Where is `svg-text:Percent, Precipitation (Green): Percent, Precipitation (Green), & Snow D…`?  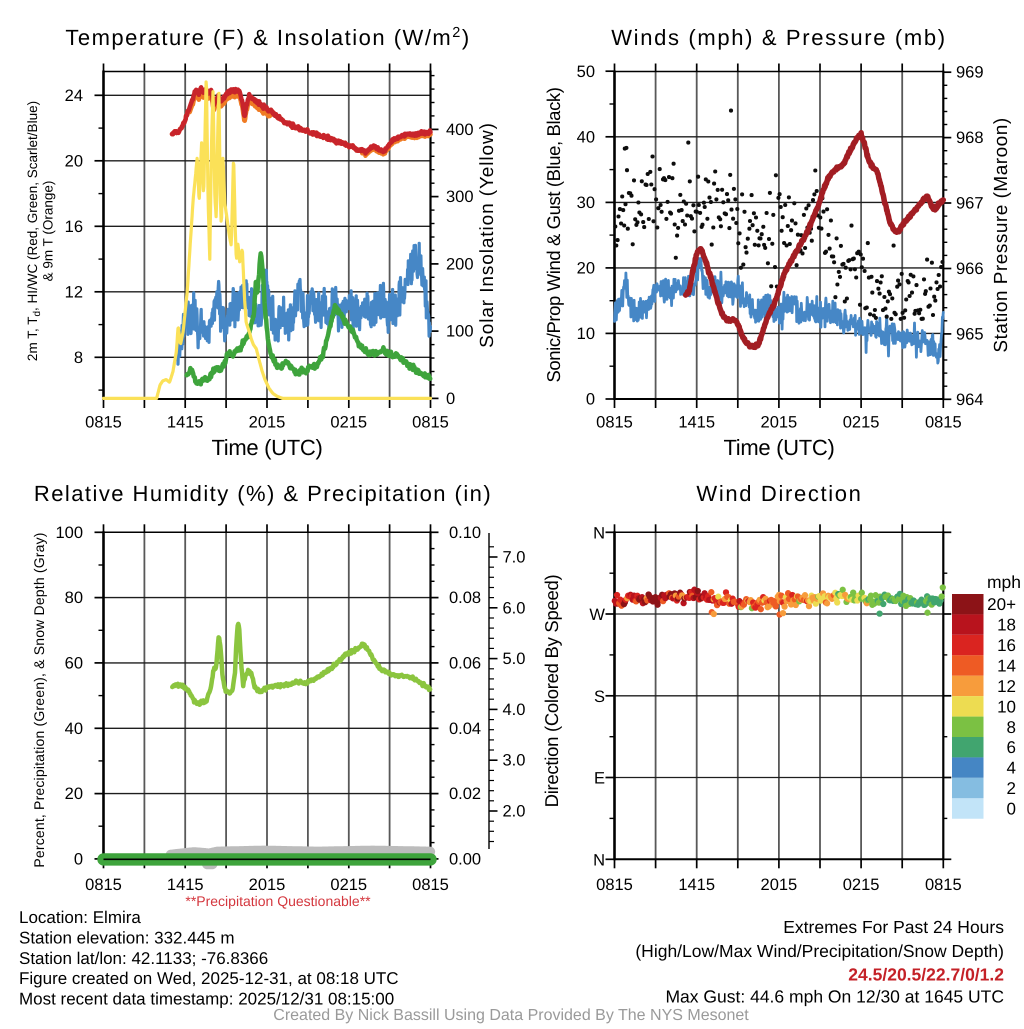 svg-text:Percent, Precipitation (Green): Percent, Precipitation (Green), & Snow D… is located at coordinates (39, 699).